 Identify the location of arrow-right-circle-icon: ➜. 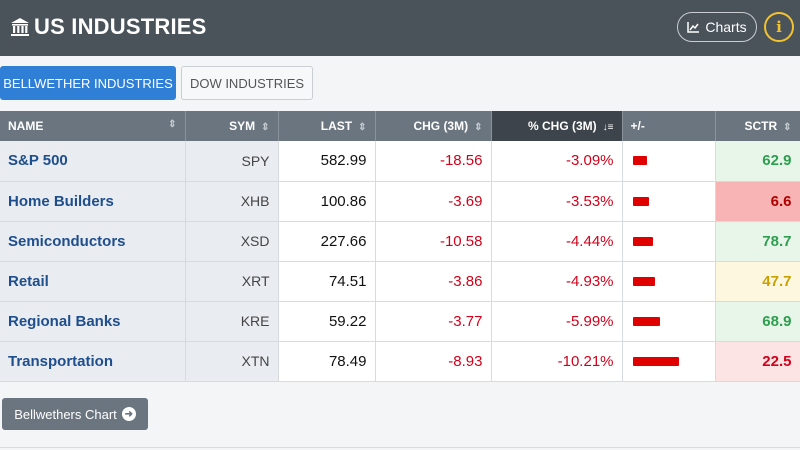
(128, 414).